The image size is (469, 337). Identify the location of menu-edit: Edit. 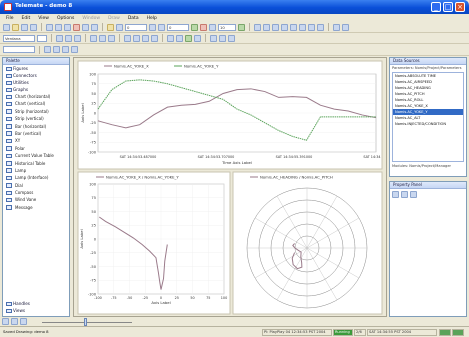
(26, 18).